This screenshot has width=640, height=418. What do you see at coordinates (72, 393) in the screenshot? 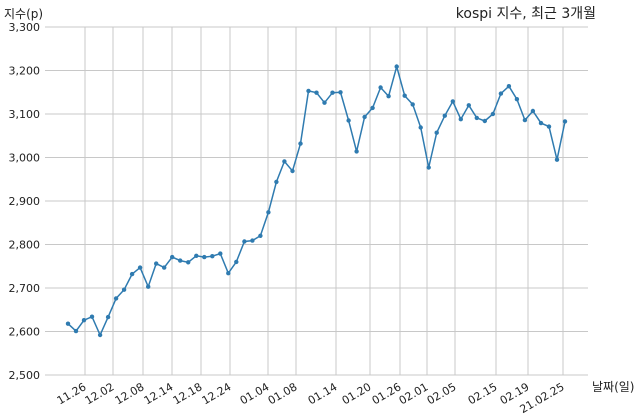
I see `x-tick-label: 11.26` at bounding box center [72, 393].